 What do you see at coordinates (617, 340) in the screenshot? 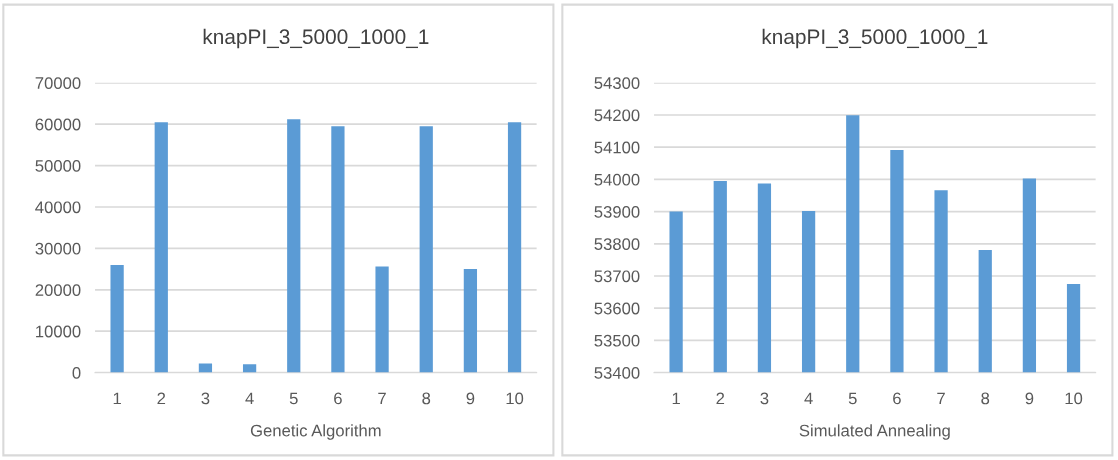
I see `y-tick-label: 53500` at bounding box center [617, 340].